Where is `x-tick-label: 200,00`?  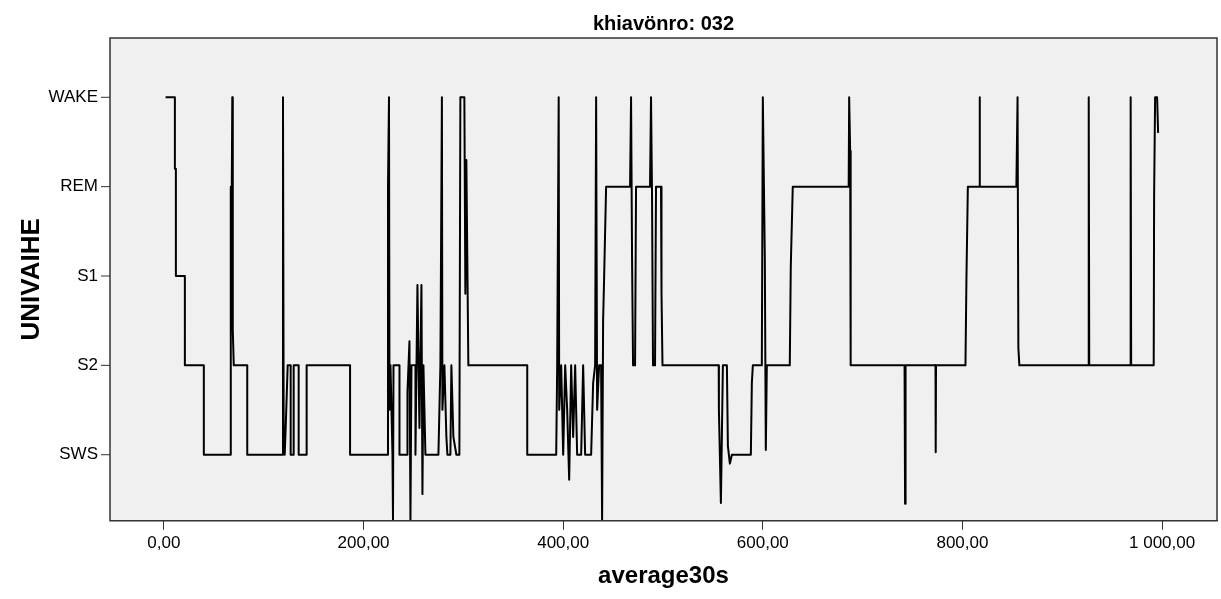 x-tick-label: 200,00 is located at coordinates (363, 542).